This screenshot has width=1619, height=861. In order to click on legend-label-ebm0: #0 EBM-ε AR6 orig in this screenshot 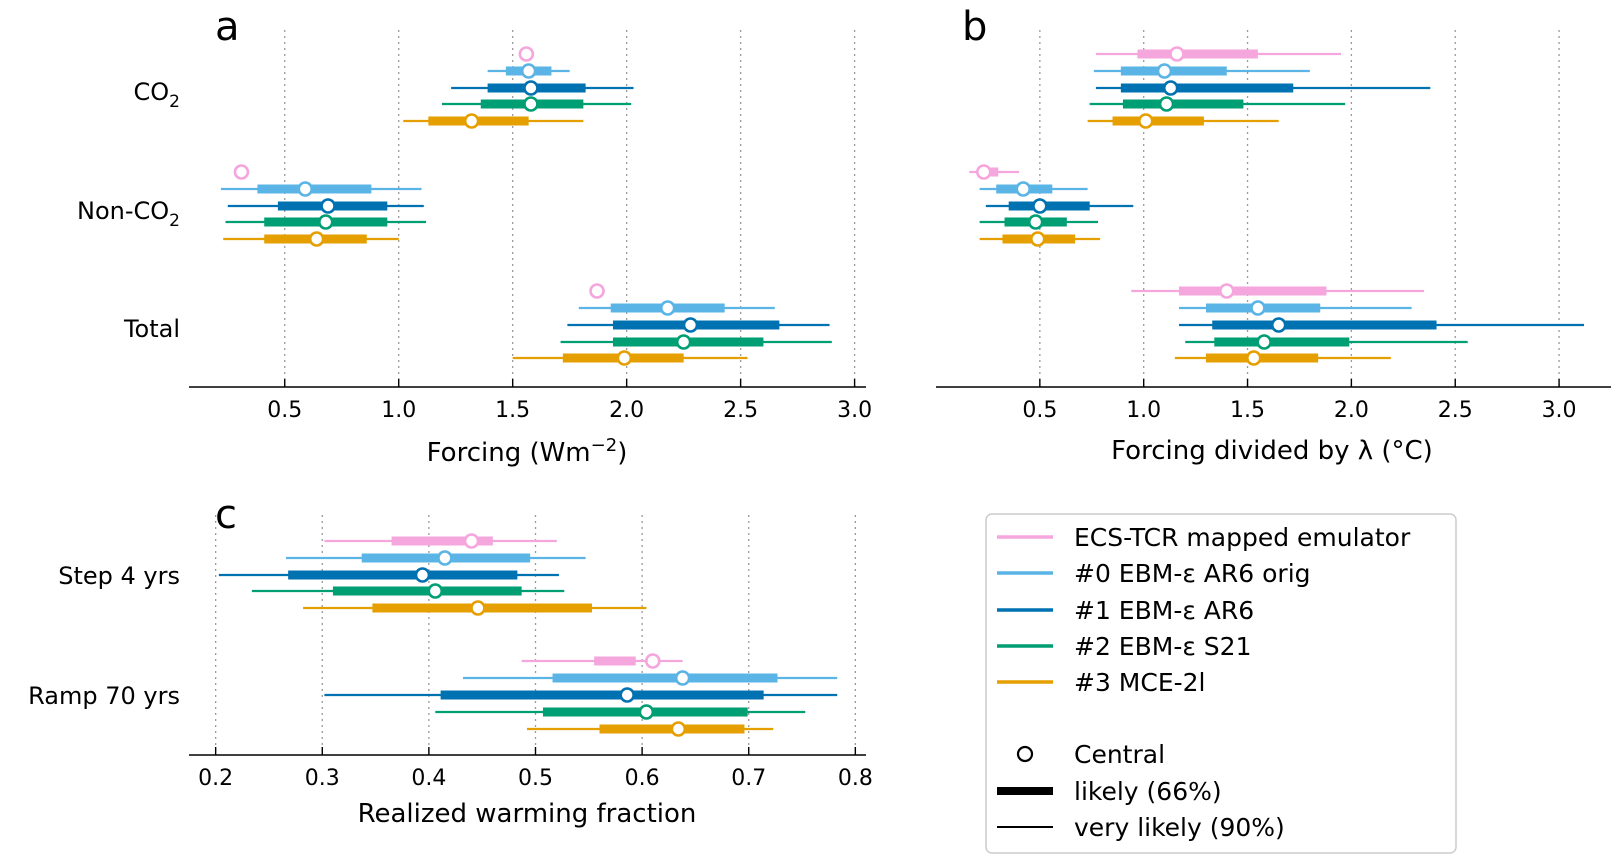, I will do `click(1192, 573)`.